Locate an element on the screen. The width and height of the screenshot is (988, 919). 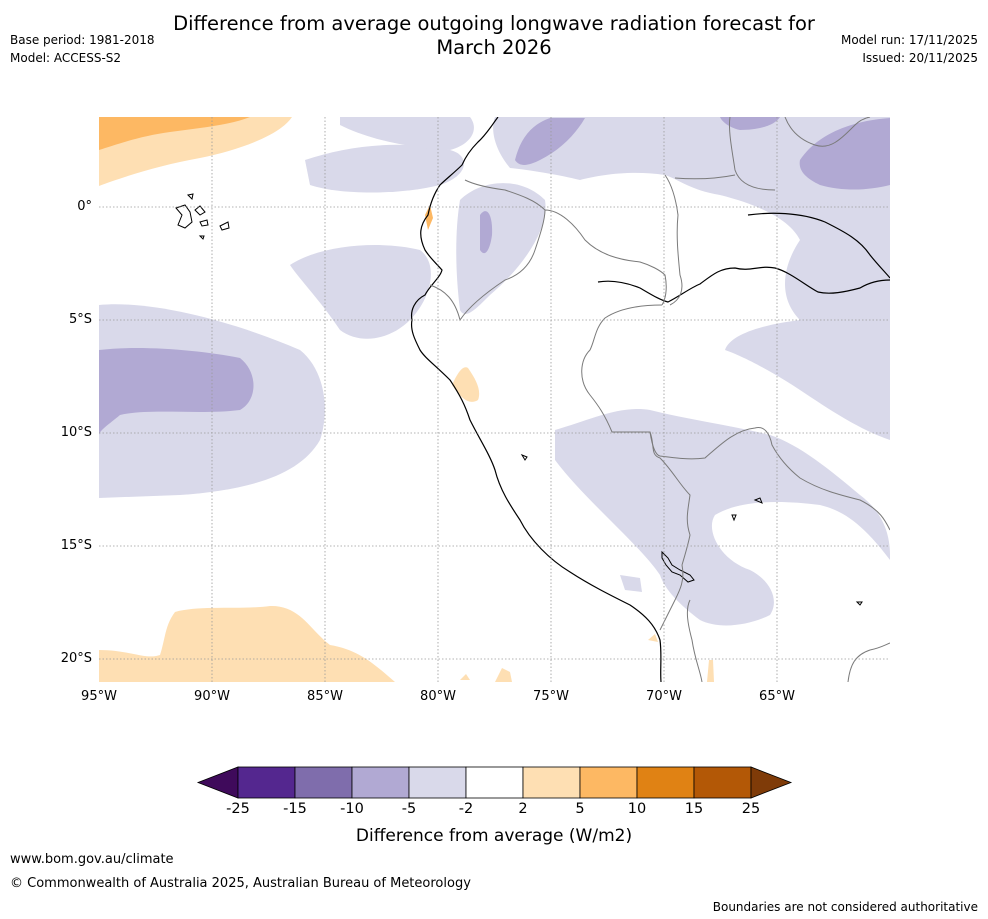
lat-label-20s: 20°S is located at coordinates (76, 658).